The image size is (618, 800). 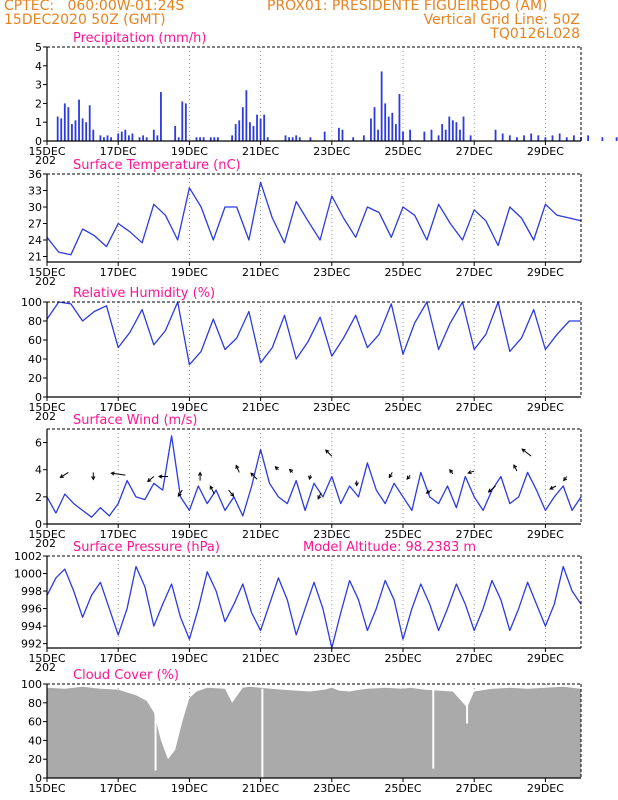 I want to click on y-tick-label: 60, so click(x=35, y=340).